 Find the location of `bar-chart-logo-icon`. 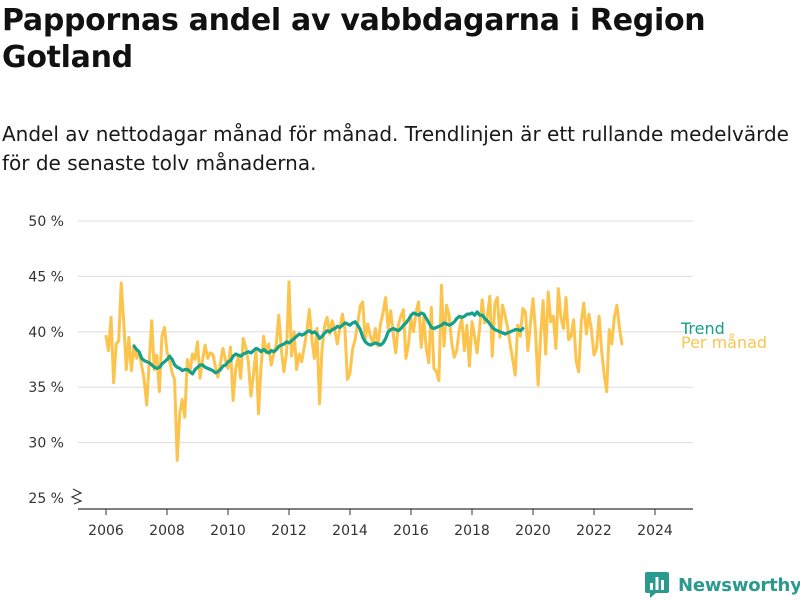

bar-chart-logo-icon is located at coordinates (657, 585).